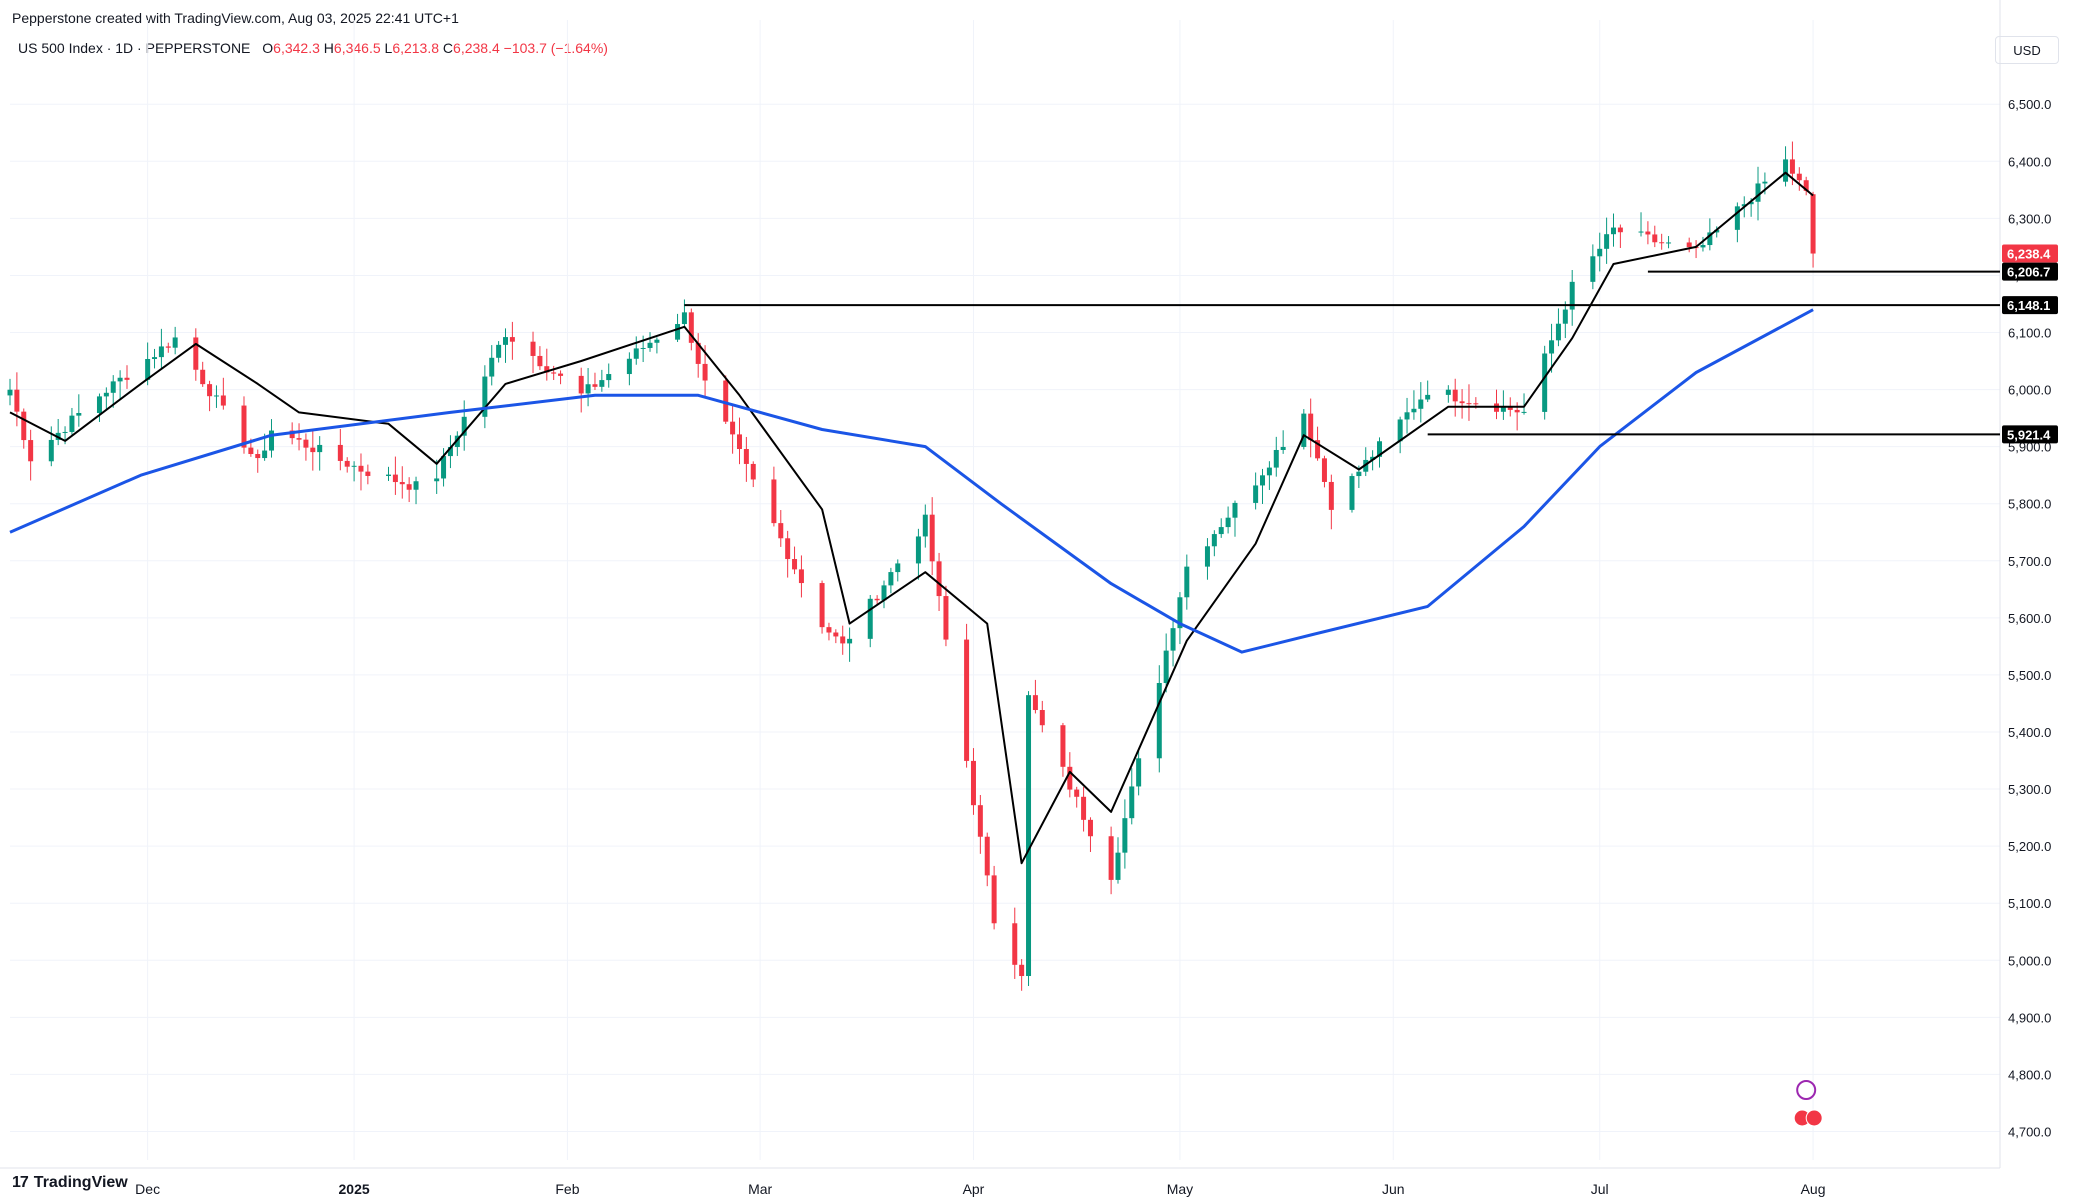 The height and width of the screenshot is (1204, 2076). I want to click on tradingview-logo: 17 TradingView, so click(70, 1183).